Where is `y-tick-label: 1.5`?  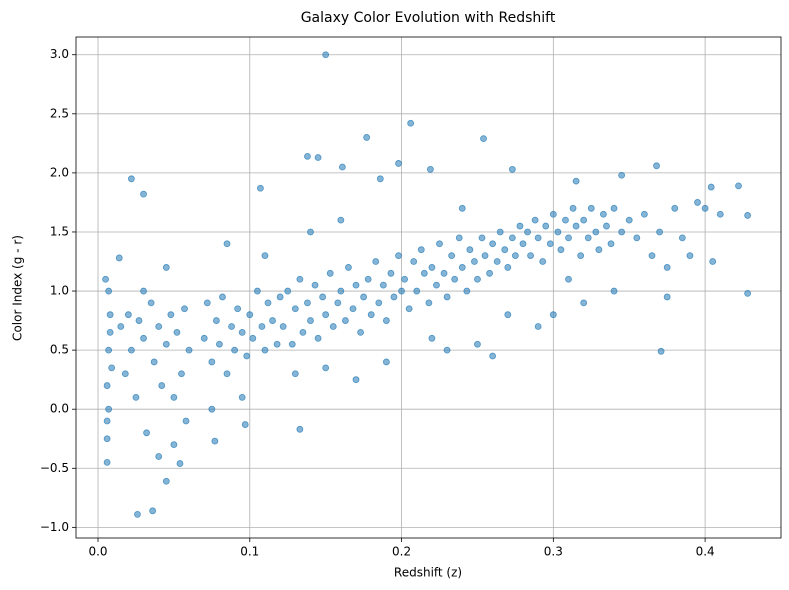
y-tick-label: 1.5 is located at coordinates (59, 231).